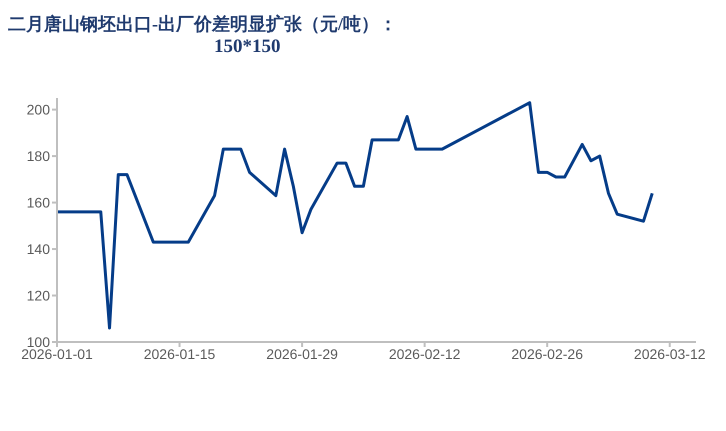 This screenshot has height=431, width=726. What do you see at coordinates (202, 24) in the screenshot?
I see `chart-title: 二月唐山钢坯出口-出厂价差明显扩张（元/吨）：` at bounding box center [202, 24].